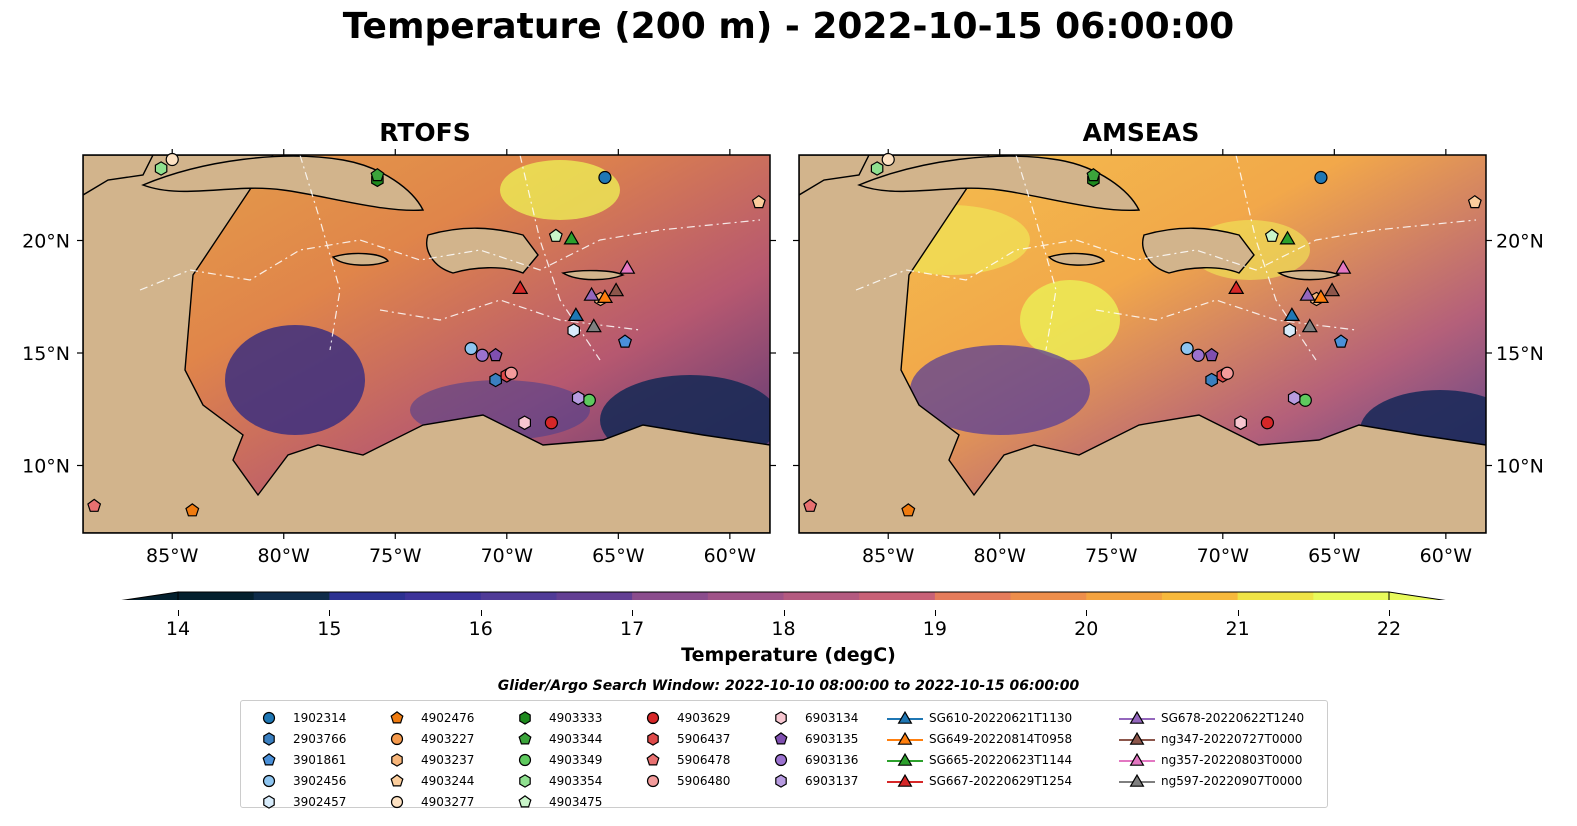 This screenshot has width=1577, height=826. I want to click on lon-tick-label: 85°W, so click(888, 556).